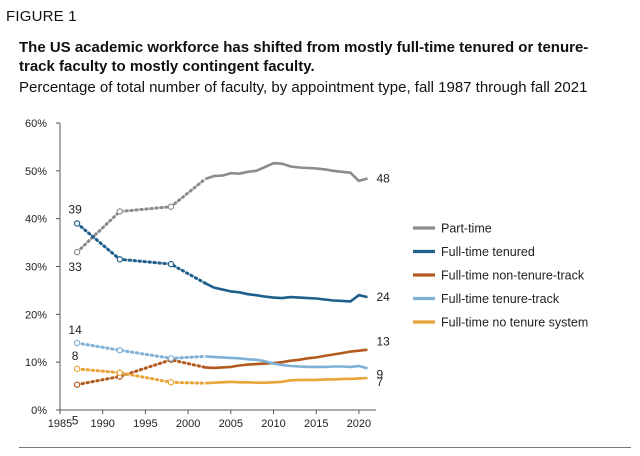 The width and height of the screenshot is (640, 456). What do you see at coordinates (141, 350) in the screenshot?
I see `series-full-time-tenure-track-dotted` at bounding box center [141, 350].